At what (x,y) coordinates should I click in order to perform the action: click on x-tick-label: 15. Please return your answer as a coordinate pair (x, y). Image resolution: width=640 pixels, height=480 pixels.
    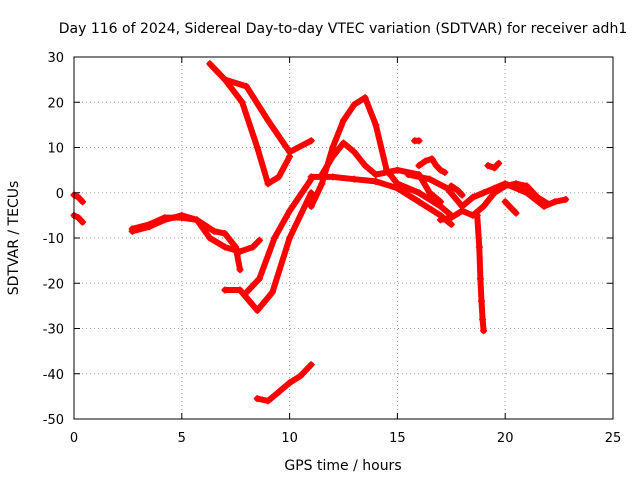
    Looking at the image, I should click on (397, 438).